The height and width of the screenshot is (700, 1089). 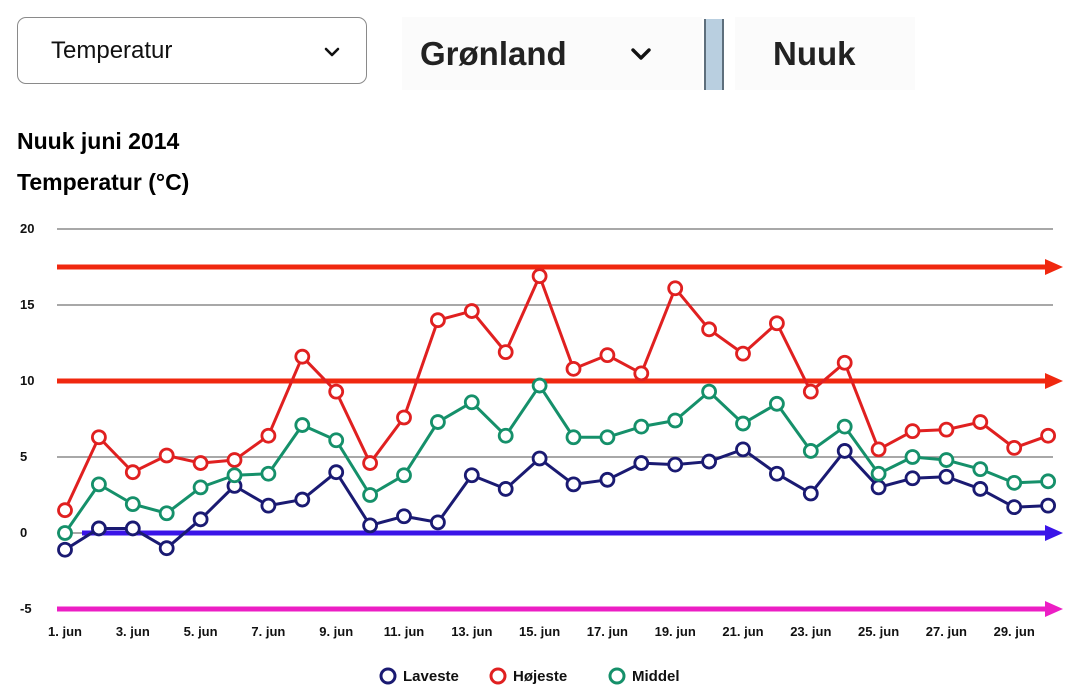 What do you see at coordinates (27, 380) in the screenshot?
I see `y-tick-label: 10` at bounding box center [27, 380].